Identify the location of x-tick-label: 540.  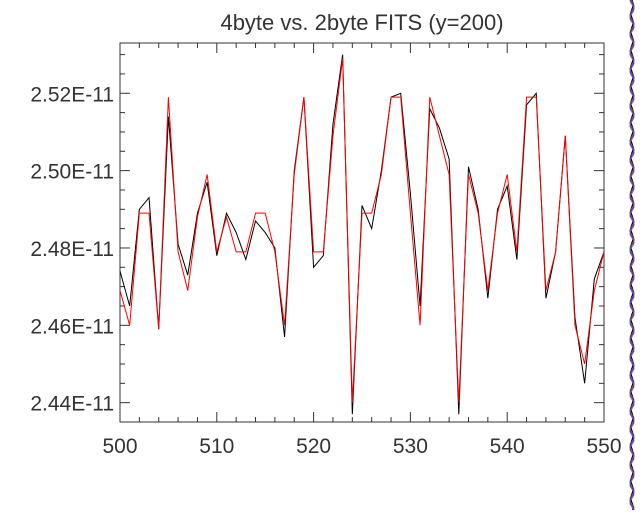
(507, 446).